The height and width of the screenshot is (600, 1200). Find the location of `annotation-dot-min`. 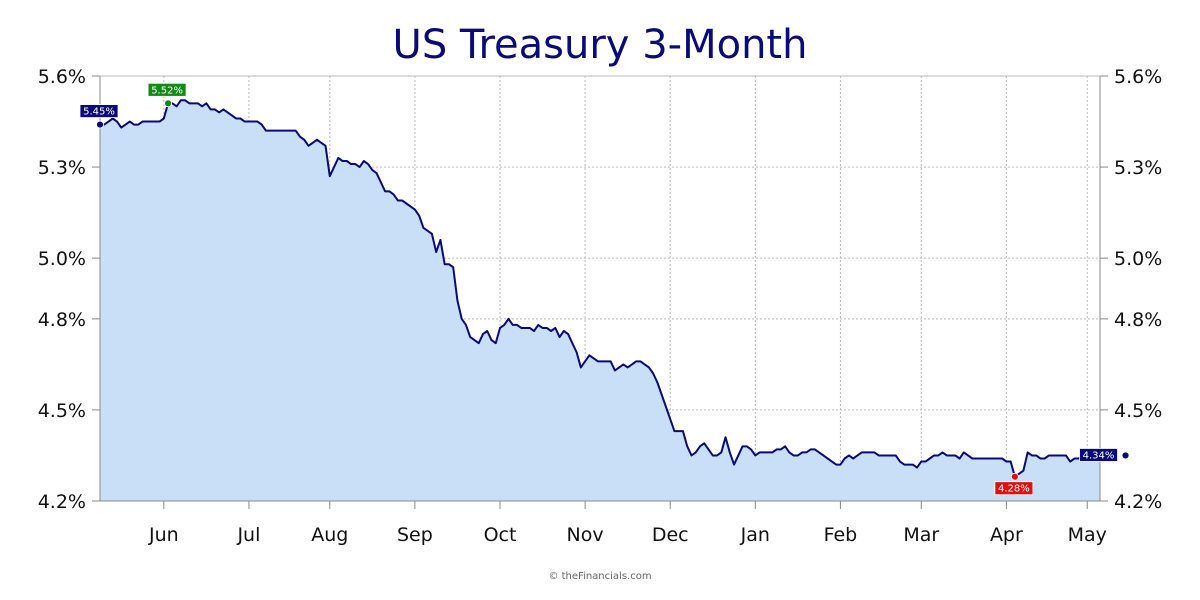

annotation-dot-min is located at coordinates (1014, 476).